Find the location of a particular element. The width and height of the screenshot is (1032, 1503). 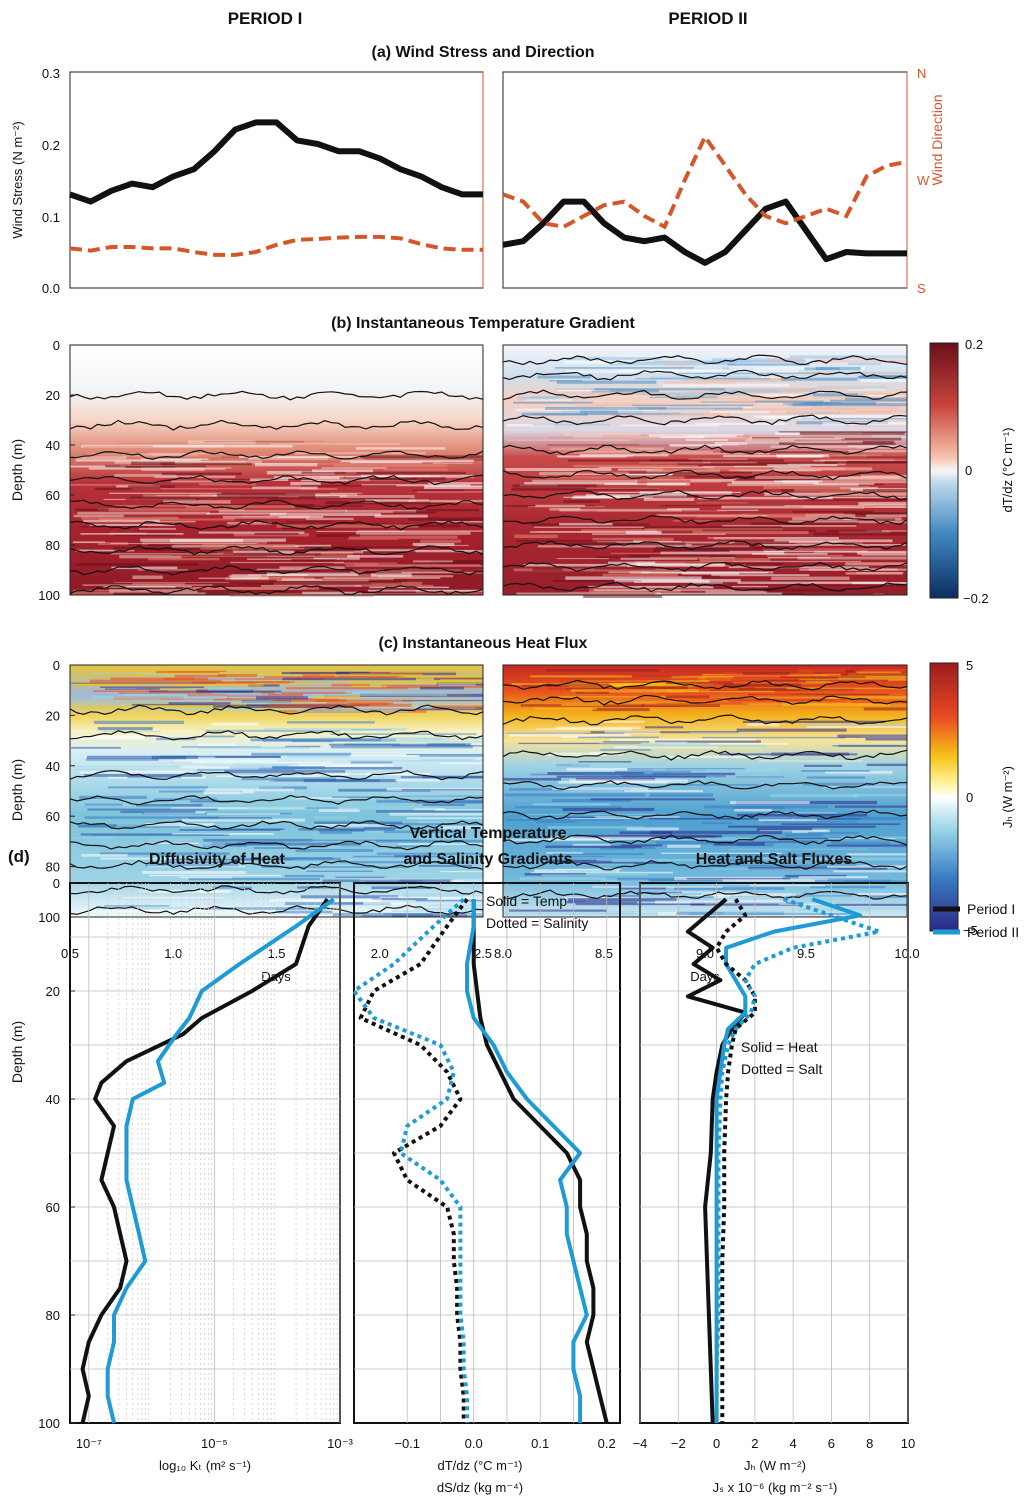

d3-xlabel-1: Jₕ (W m⁻²) is located at coordinates (775, 1465).